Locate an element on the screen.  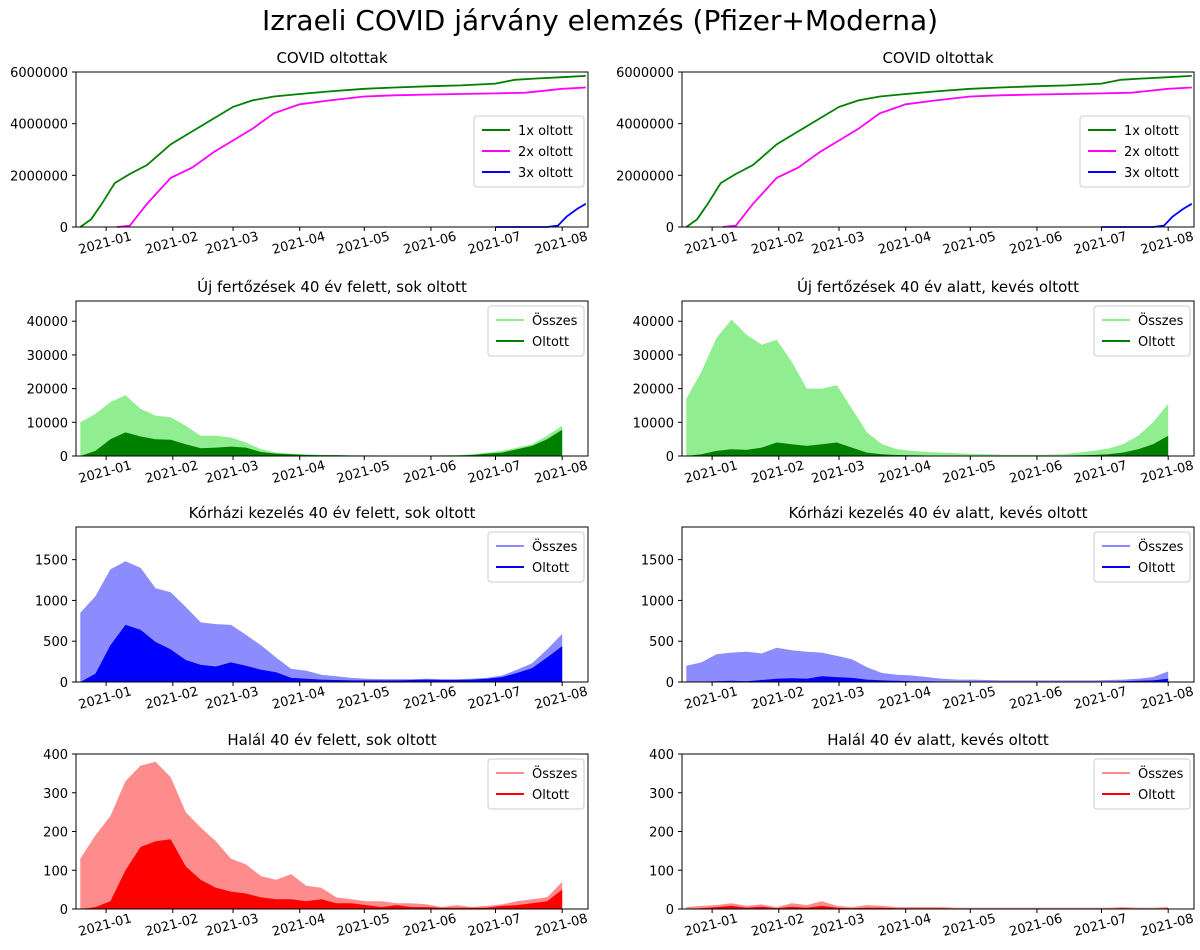
y-tick-label: 1000 is located at coordinates (51, 601).